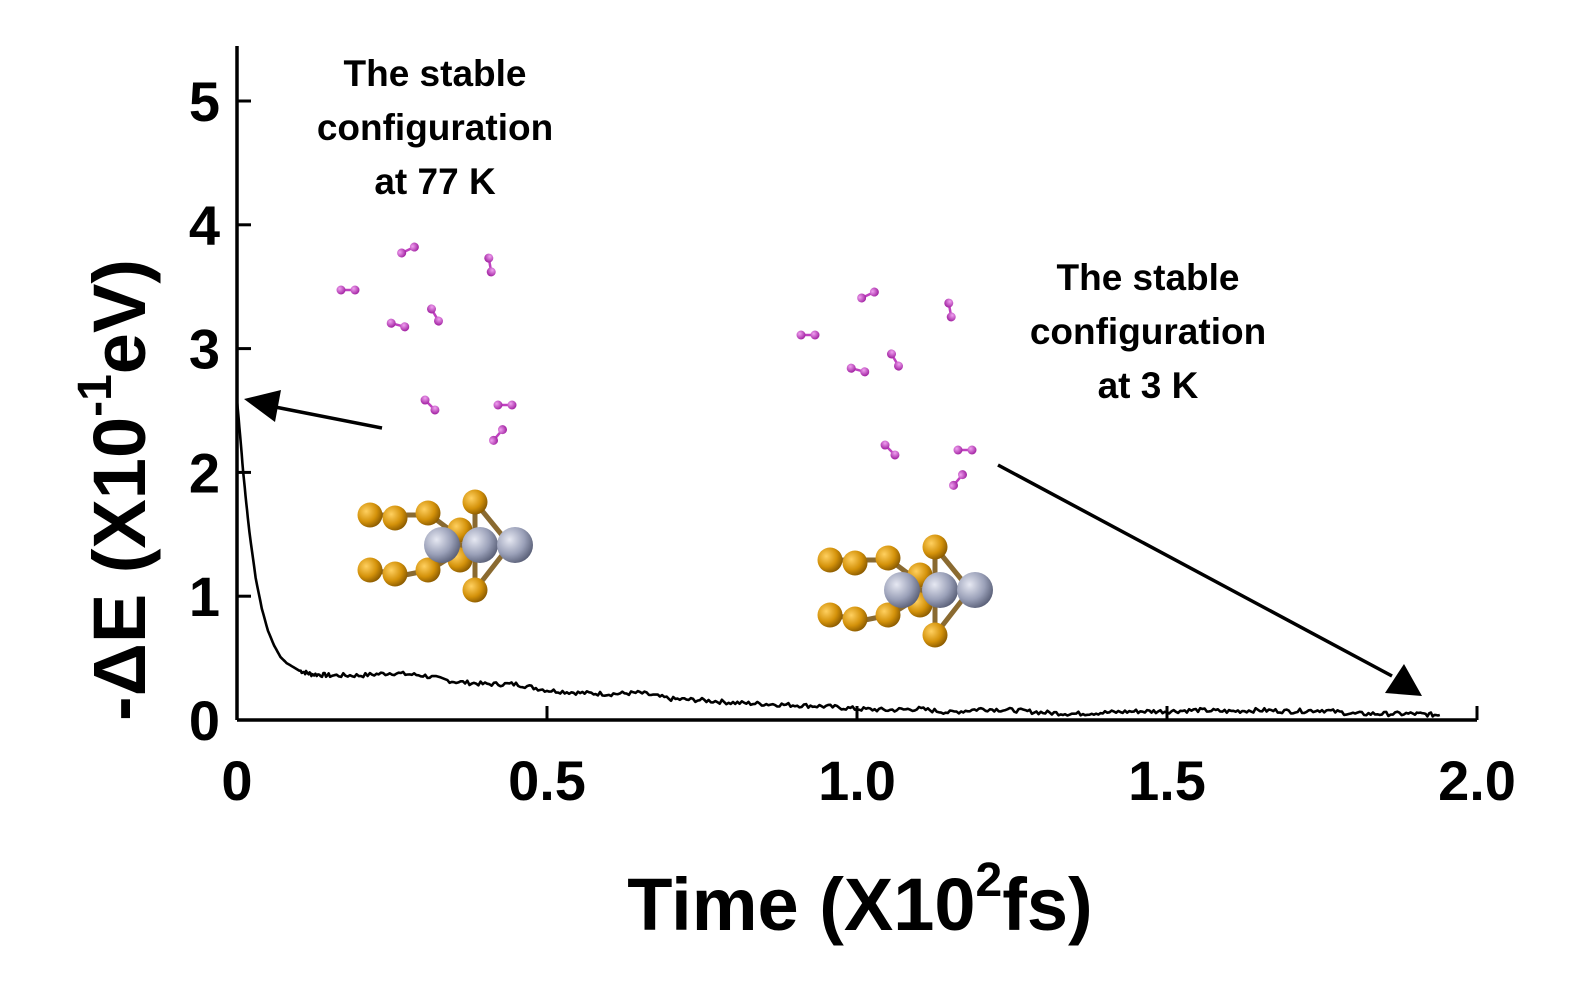 Image resolution: width=1589 pixels, height=1000 pixels. I want to click on annotation-77k-line3: at 77 K, so click(435, 181).